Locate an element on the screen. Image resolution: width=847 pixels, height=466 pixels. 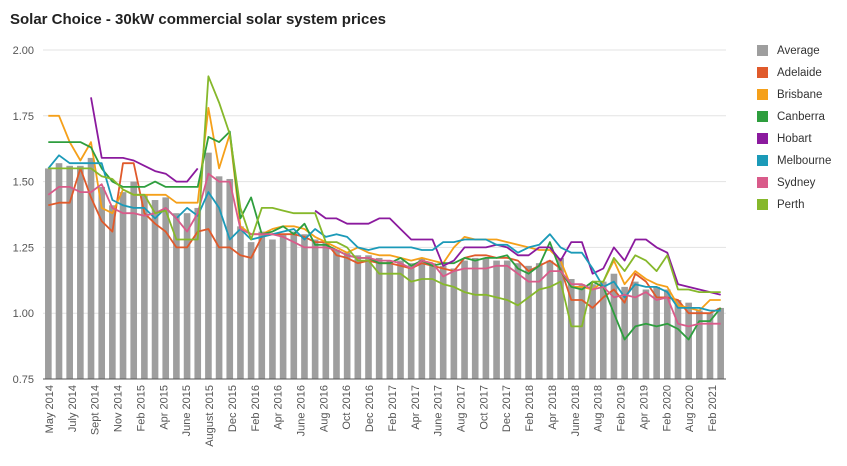
x-tick-label: Aug 2020 is located at coordinates (690, 408).